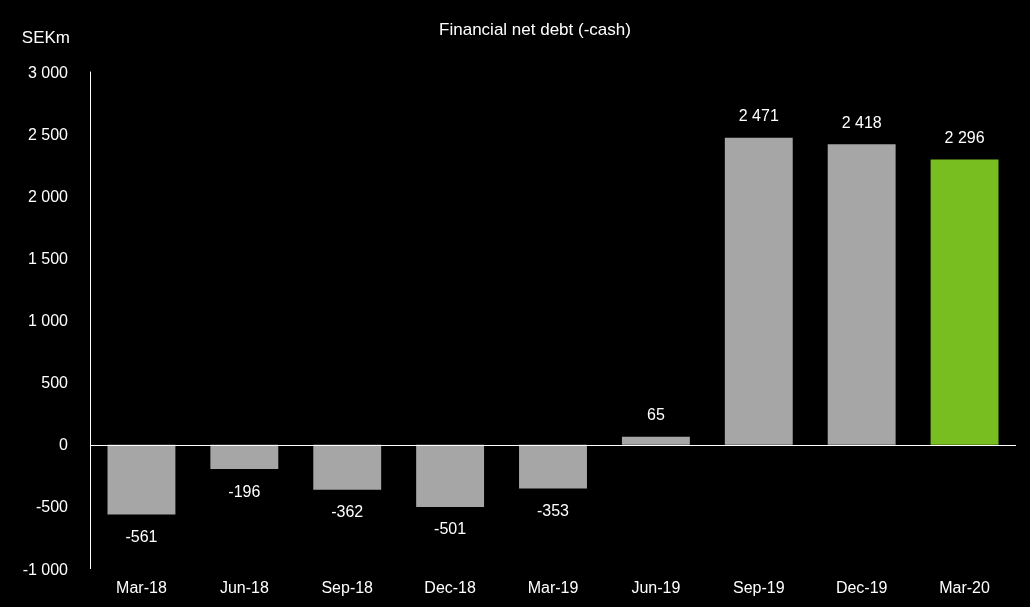 The height and width of the screenshot is (607, 1030). Describe the element at coordinates (450, 587) in the screenshot. I see `x-tick-label: Dec-18` at that location.